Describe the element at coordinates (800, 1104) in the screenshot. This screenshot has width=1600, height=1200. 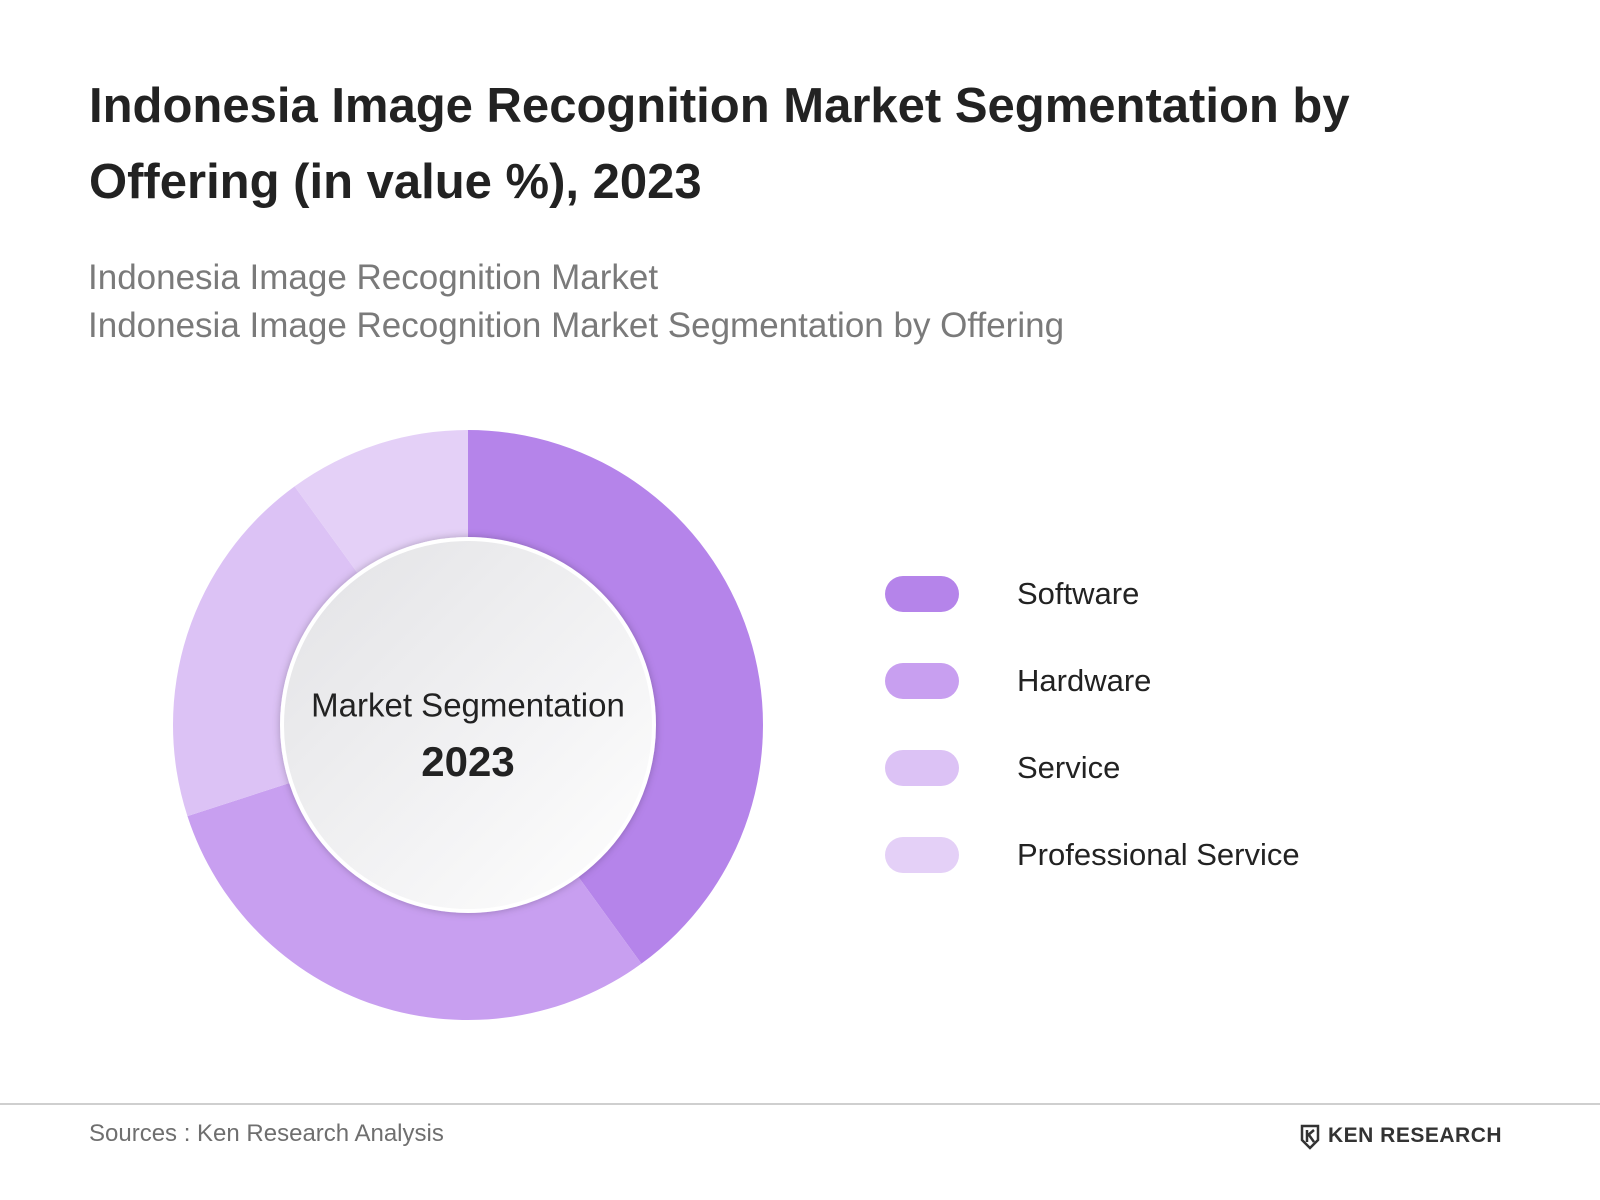
I see `footer-rule` at that location.